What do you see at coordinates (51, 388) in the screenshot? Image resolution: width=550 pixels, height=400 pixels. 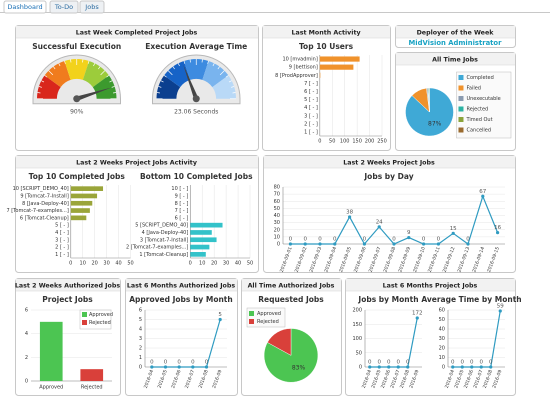 I see `x-tick-label: Approved` at bounding box center [51, 388].